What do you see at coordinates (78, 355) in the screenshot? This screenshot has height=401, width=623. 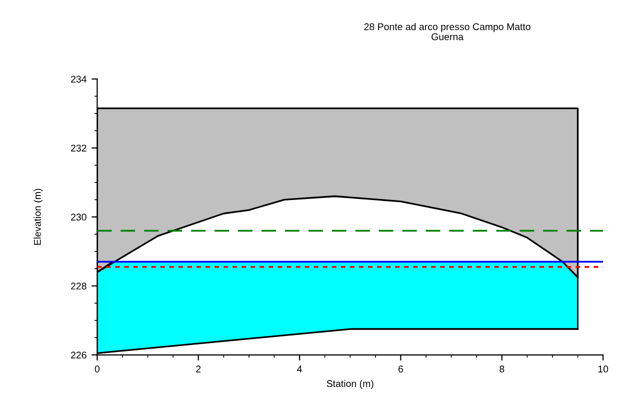 I see `y-tick-label: 226` at bounding box center [78, 355].